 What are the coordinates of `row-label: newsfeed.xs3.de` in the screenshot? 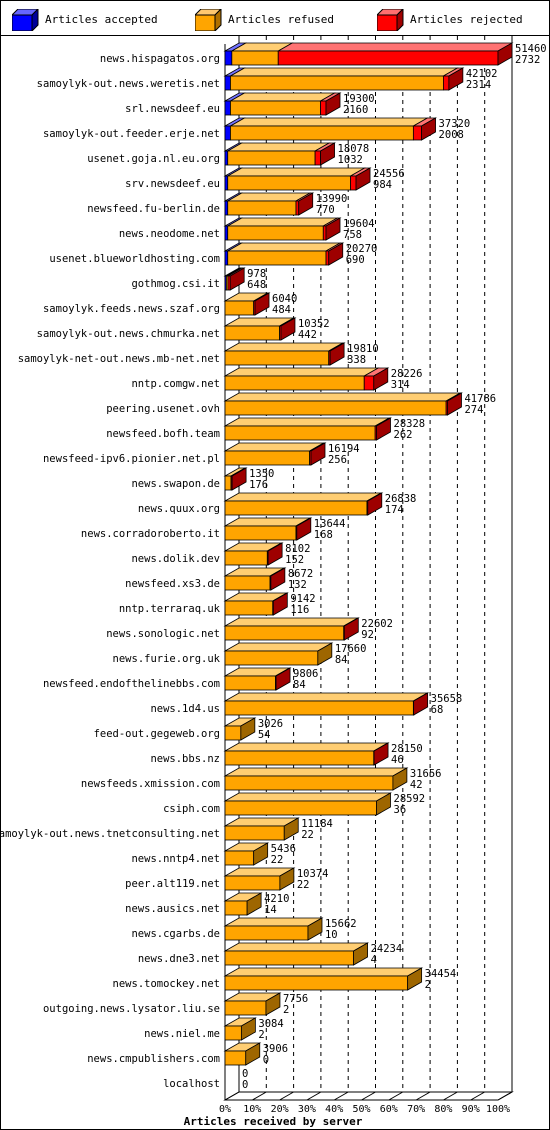 It's located at (172, 584).